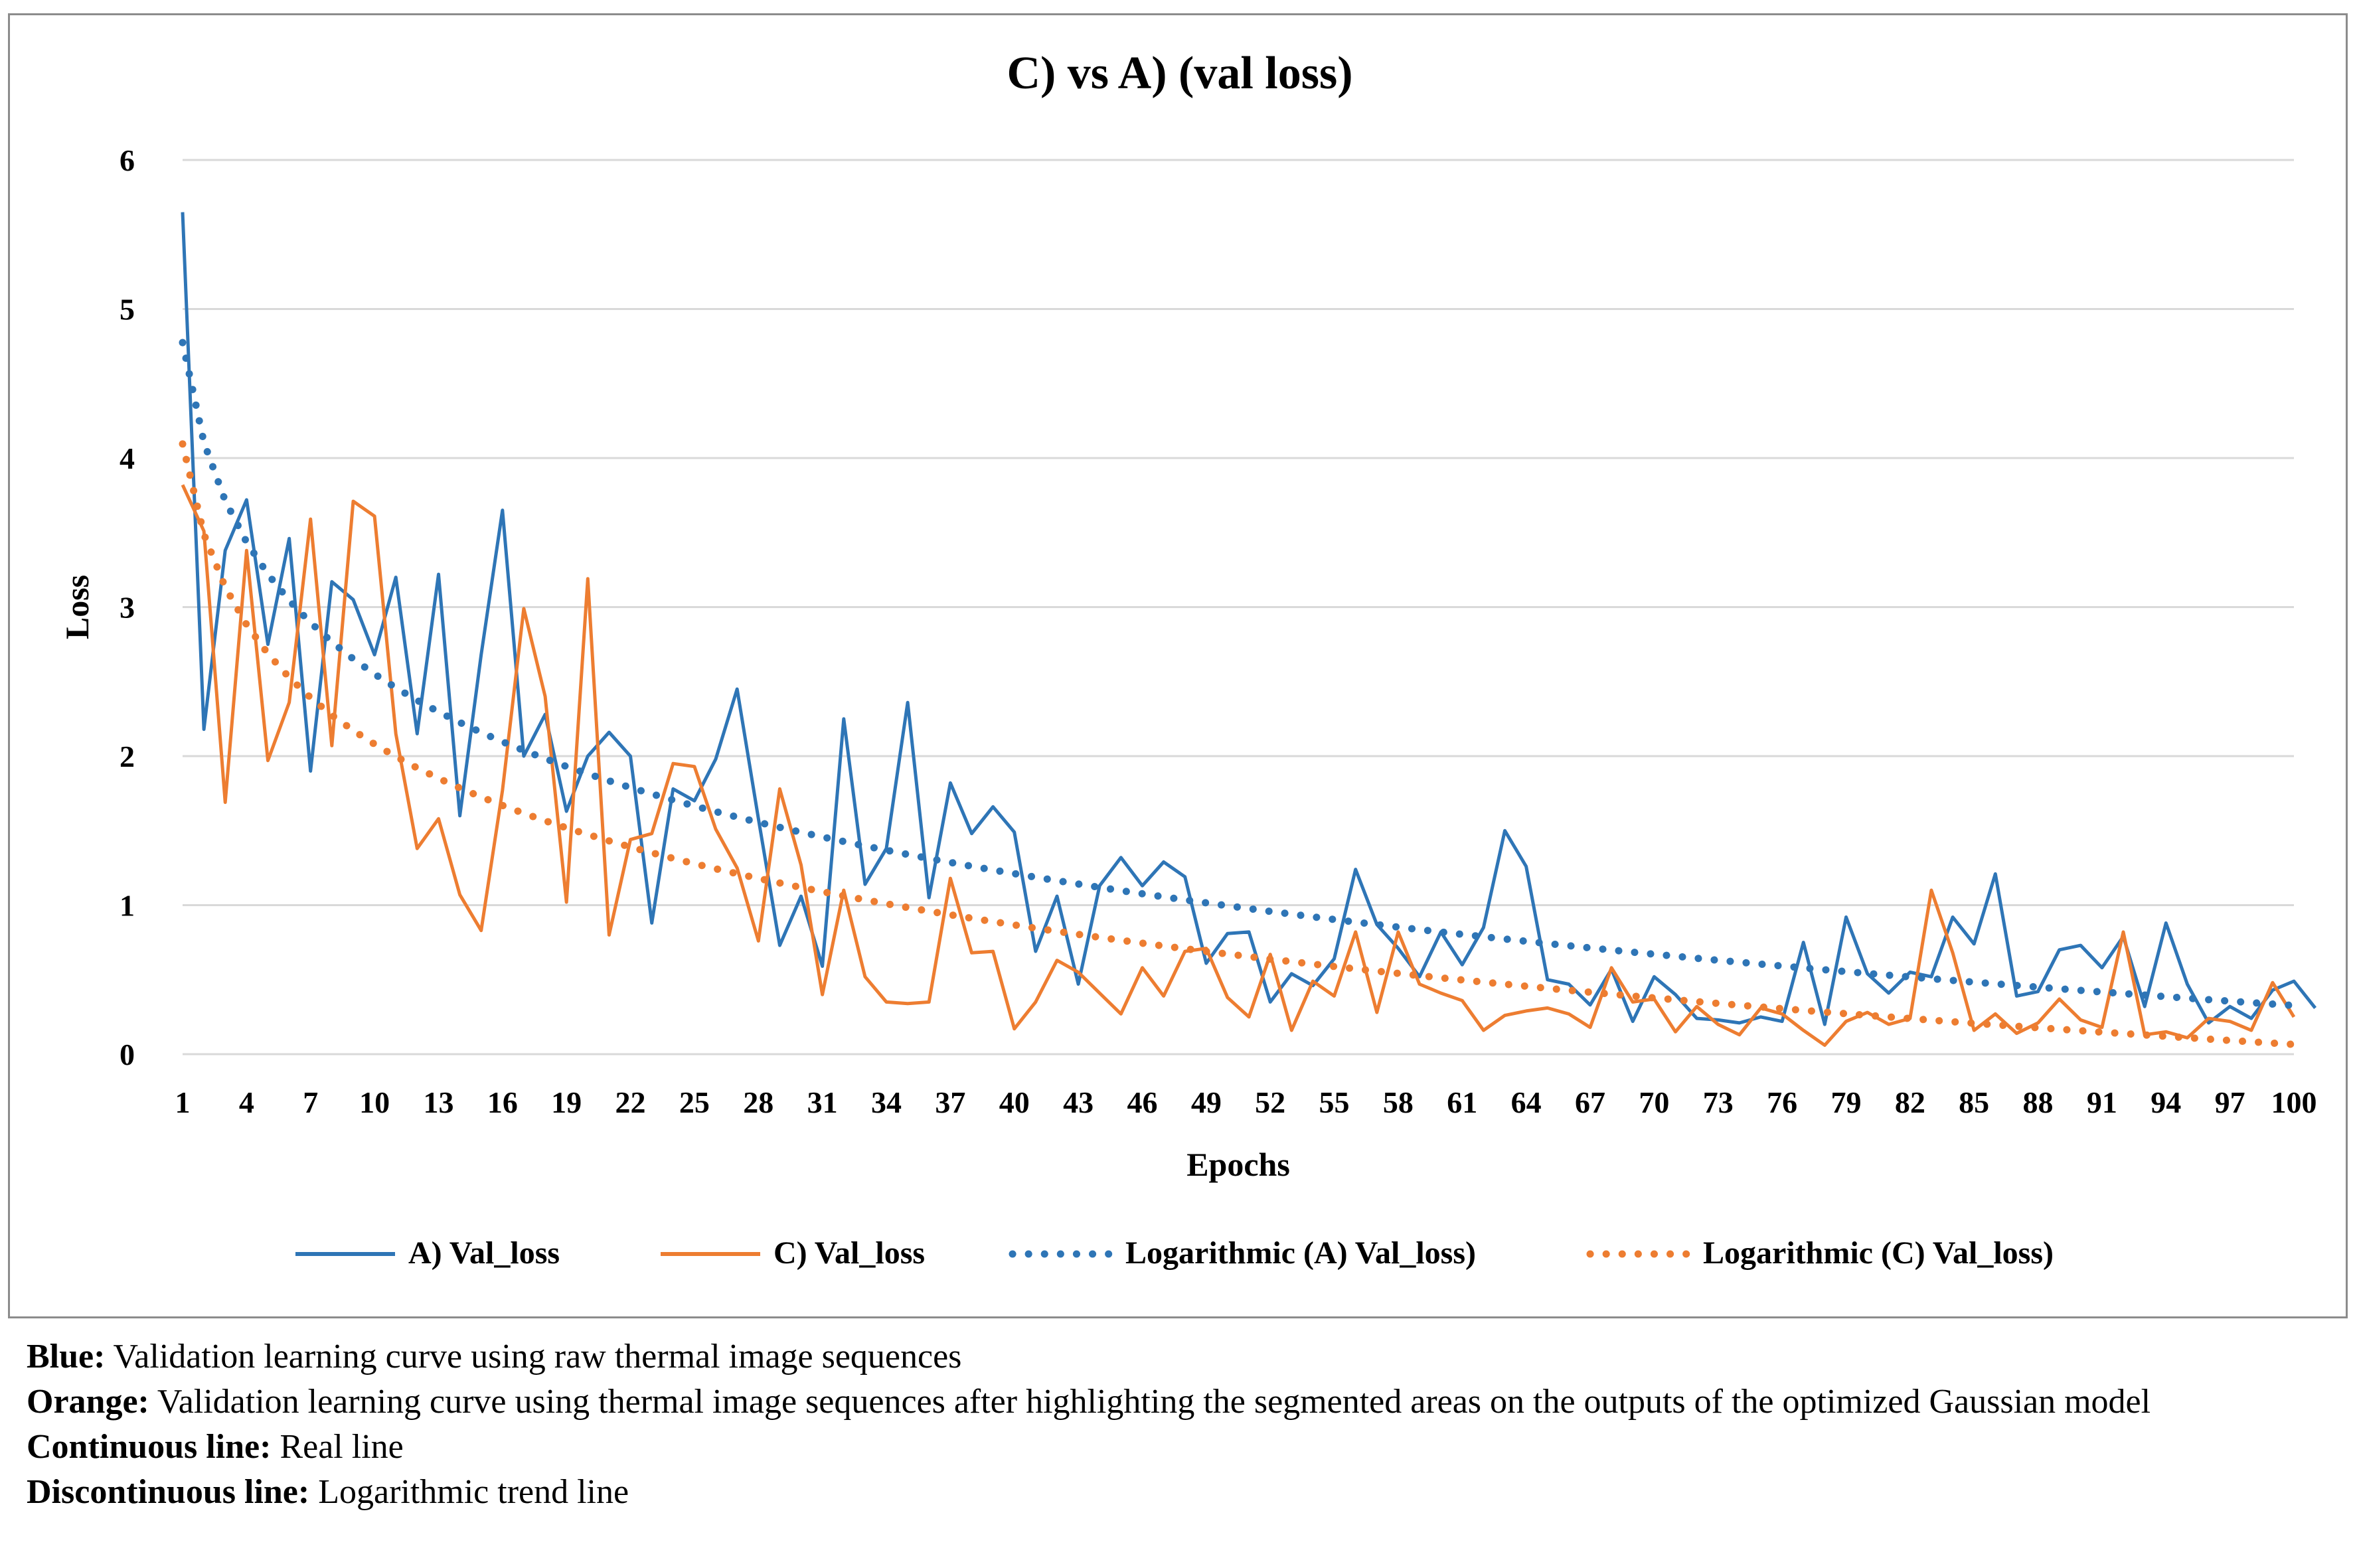 Image resolution: width=2357 pixels, height=1568 pixels. What do you see at coordinates (822, 1102) in the screenshot?
I see `x-tick-label-31: 31` at bounding box center [822, 1102].